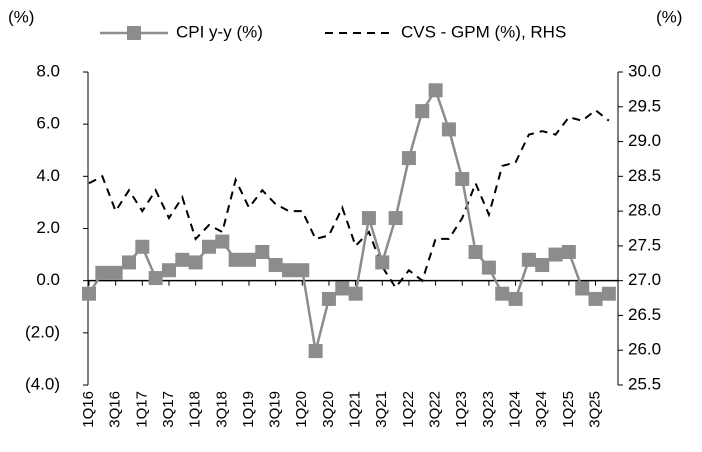 Image resolution: width=702 pixels, height=452 pixels. Describe the element at coordinates (644, 314) in the screenshot. I see `y2-tick-label: 26.5` at that location.